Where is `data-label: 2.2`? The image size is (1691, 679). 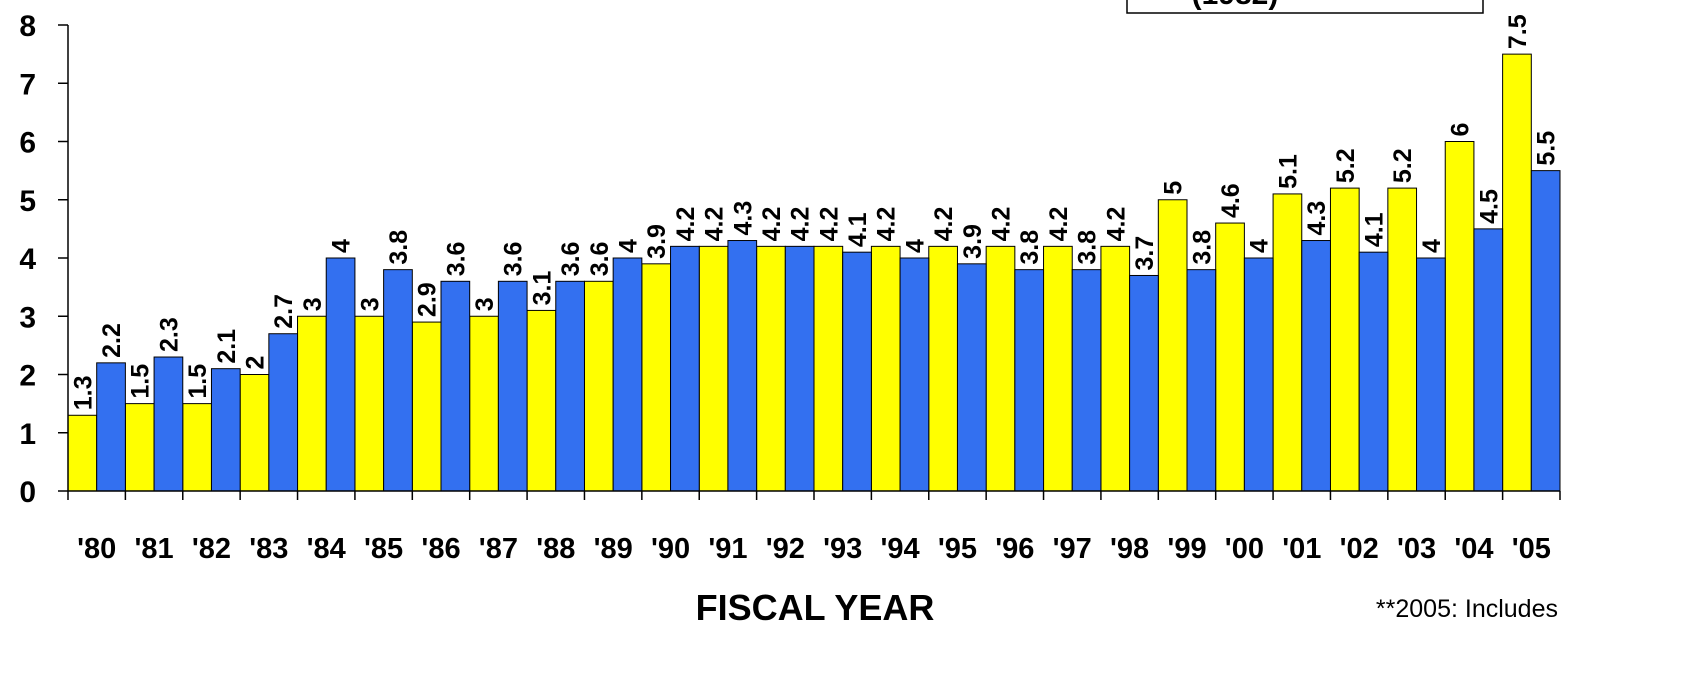
data-label: 2.2 is located at coordinates (112, 340).